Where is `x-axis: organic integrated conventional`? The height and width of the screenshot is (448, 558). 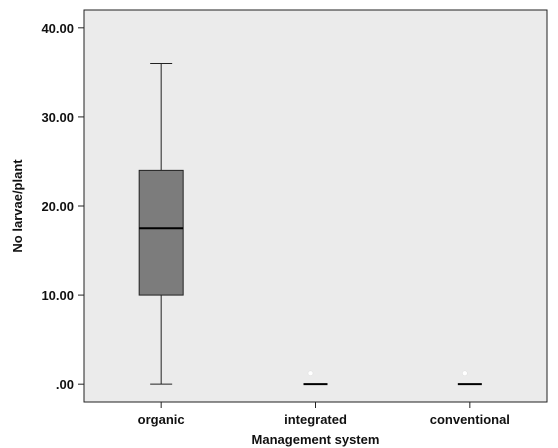 x-axis: organic integrated conventional is located at coordinates (324, 414).